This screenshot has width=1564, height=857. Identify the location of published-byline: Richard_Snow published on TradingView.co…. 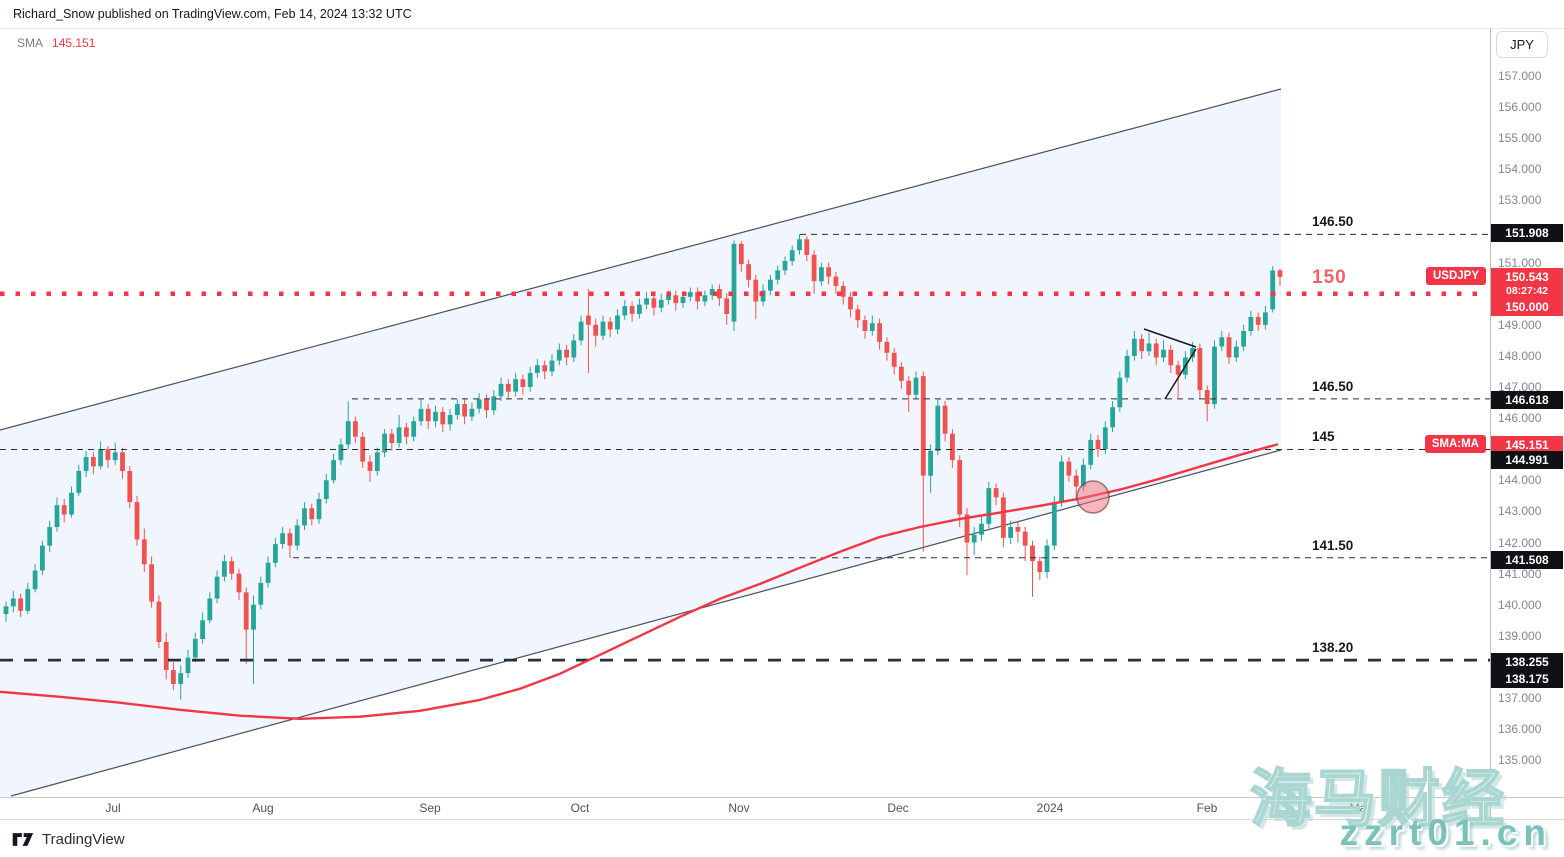
(212, 14).